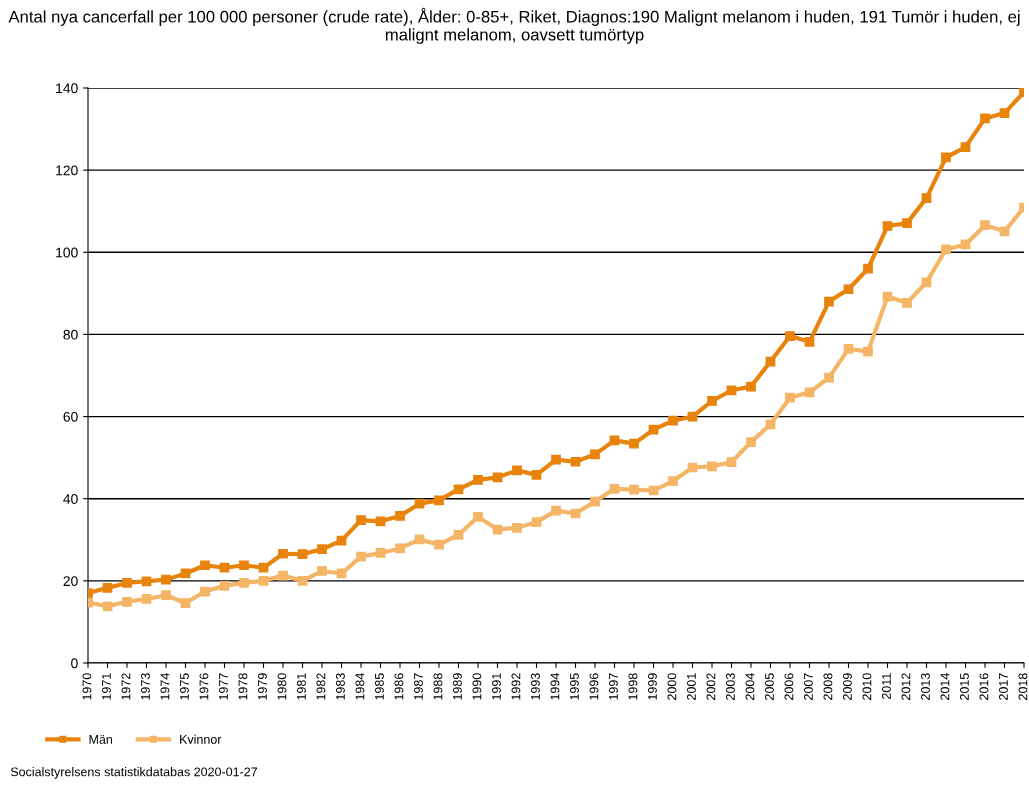 The width and height of the screenshot is (1029, 785). I want to click on x-tick-label: 1975, so click(184, 686).